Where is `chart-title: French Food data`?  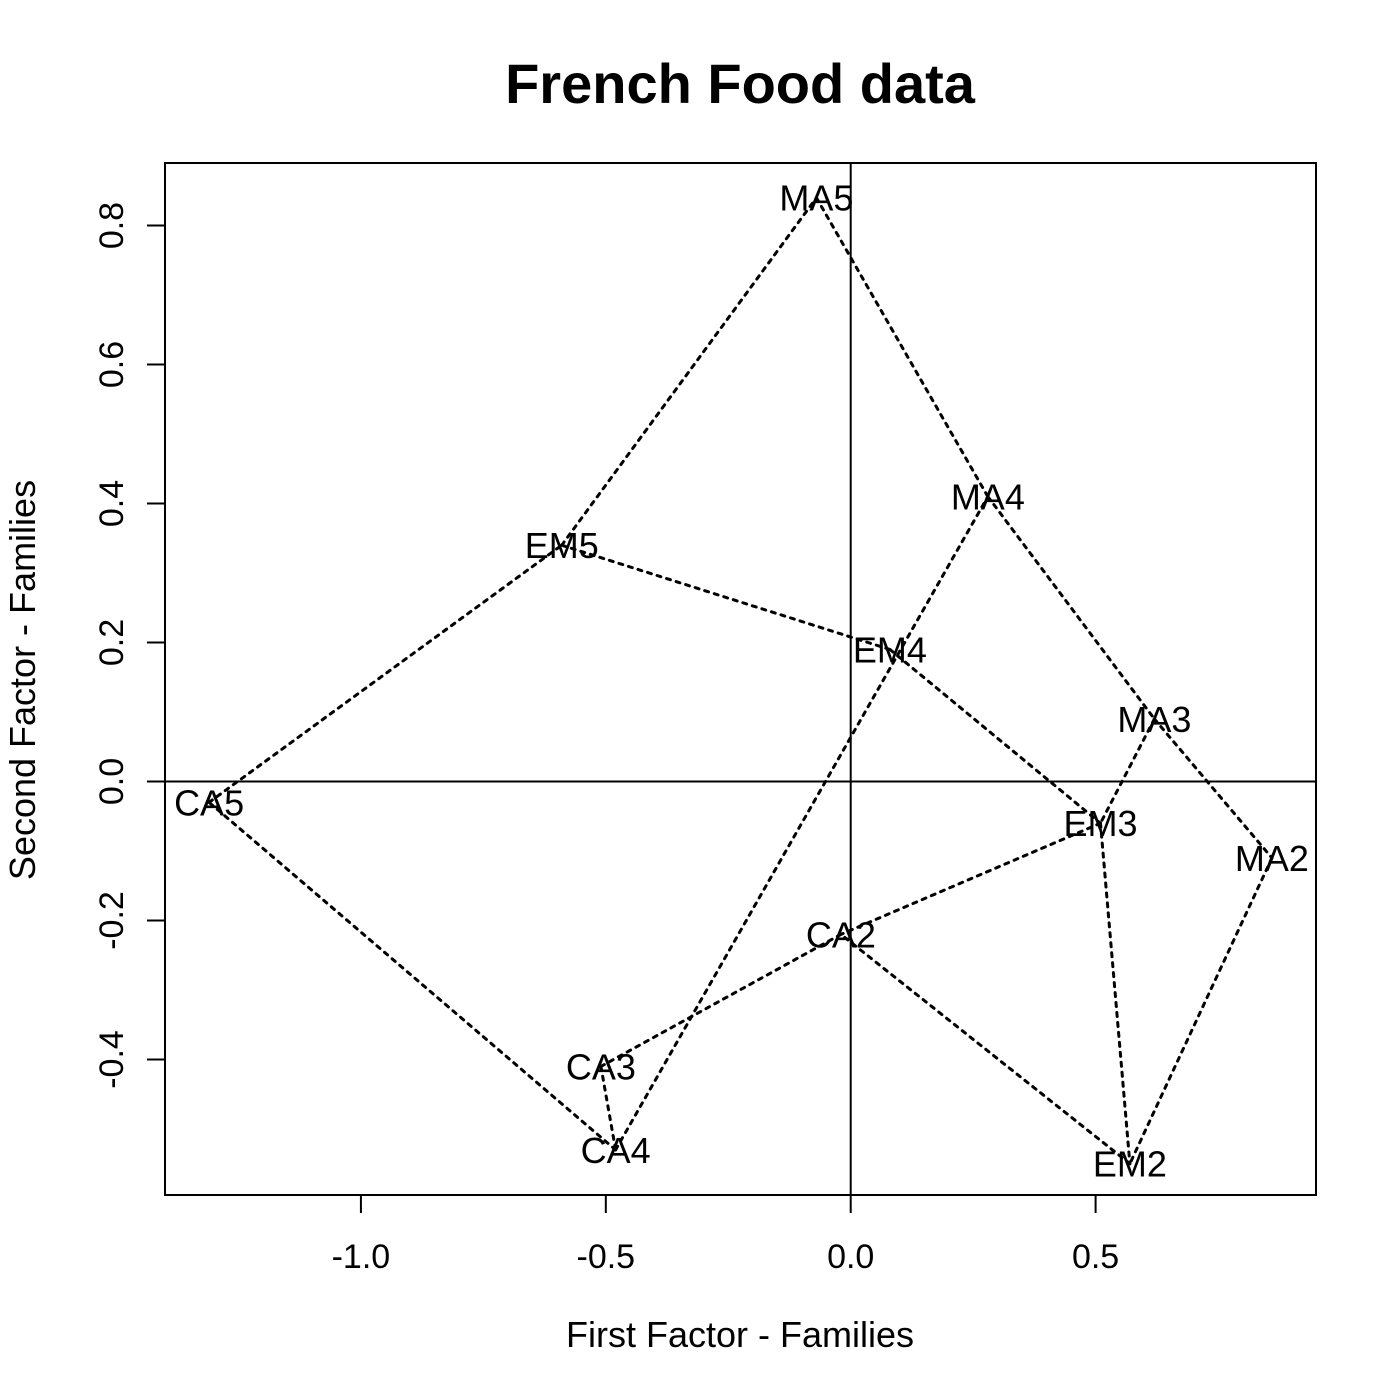
chart-title: French Food data is located at coordinates (740, 83).